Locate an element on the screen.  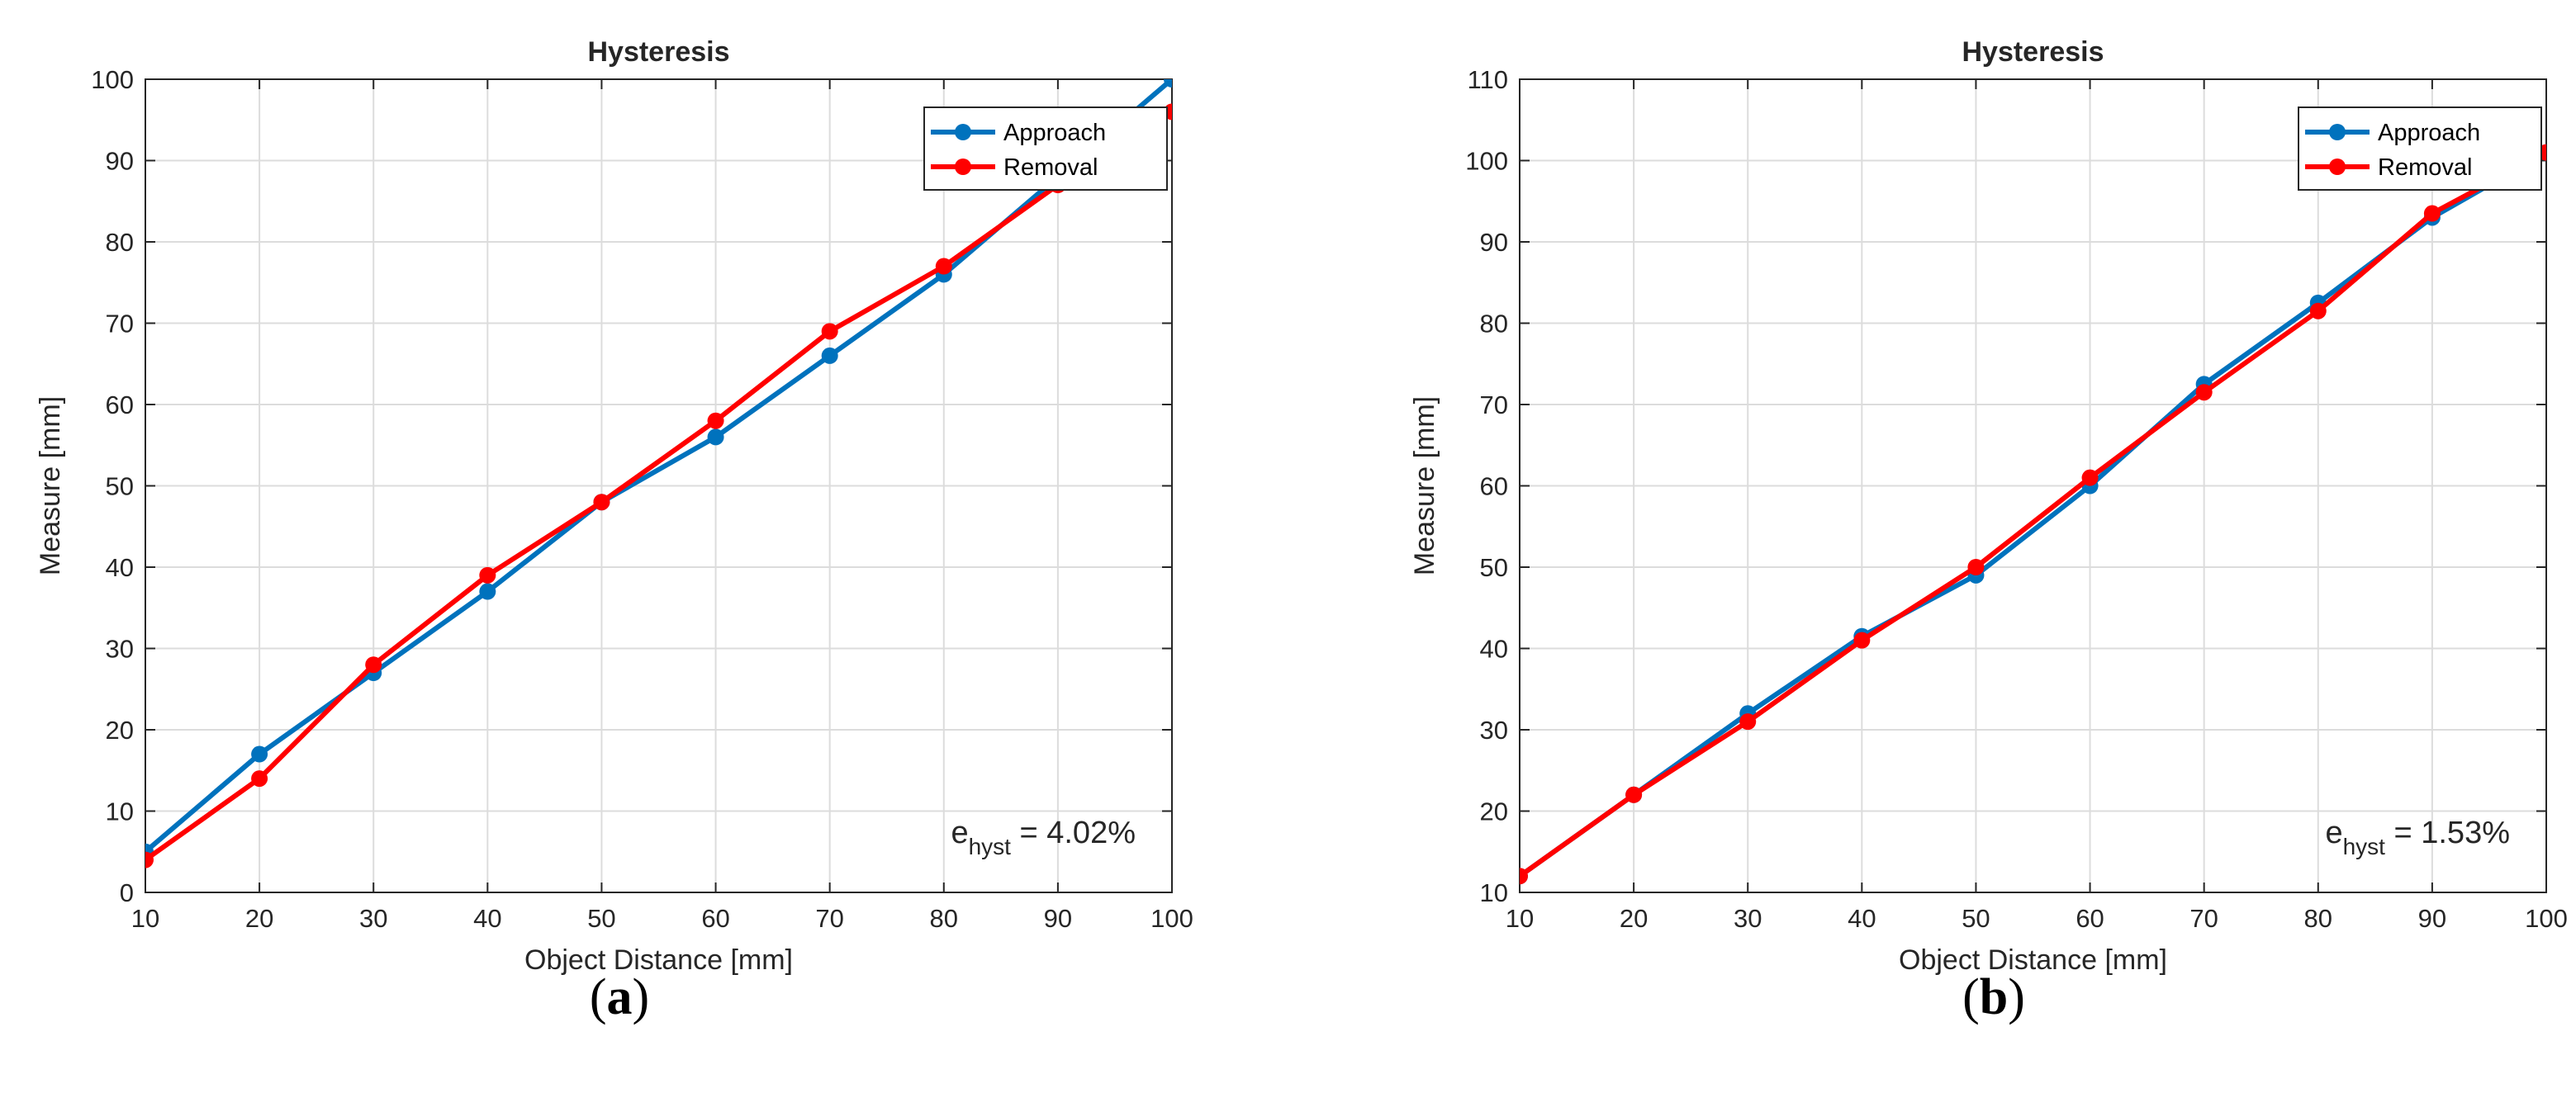
panel-label: (b) is located at coordinates (1993, 997).